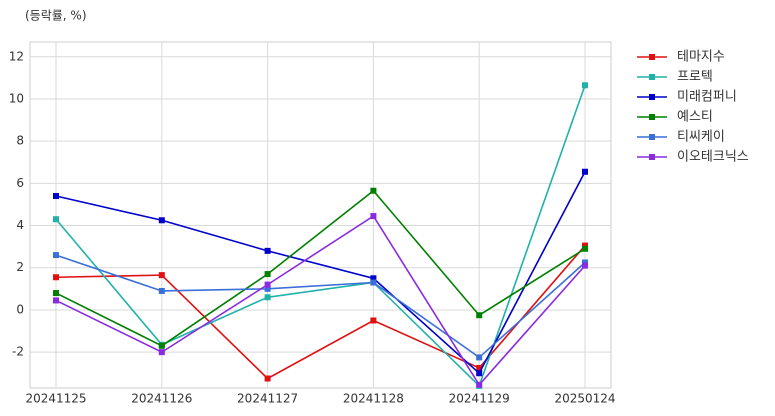 This screenshot has height=416, width=775. What do you see at coordinates (695, 117) in the screenshot?
I see `legend-label: 예스티` at bounding box center [695, 117].